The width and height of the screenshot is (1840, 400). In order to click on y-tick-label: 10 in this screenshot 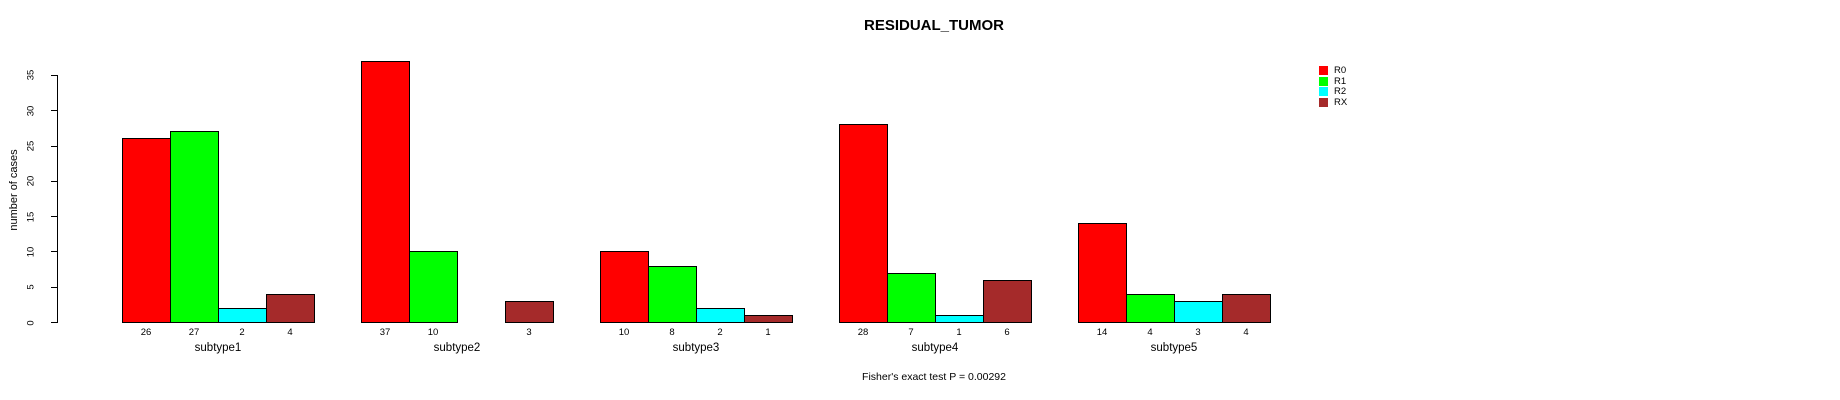, I will do `click(31, 252)`.